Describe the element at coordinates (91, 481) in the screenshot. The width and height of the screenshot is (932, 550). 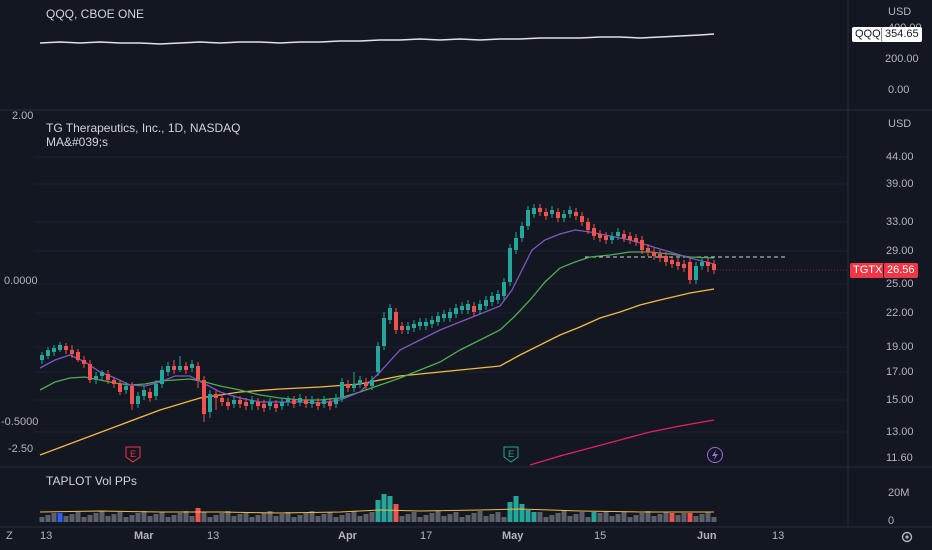
I see `volume-legend-title: TAPLOT Vol PPs` at that location.